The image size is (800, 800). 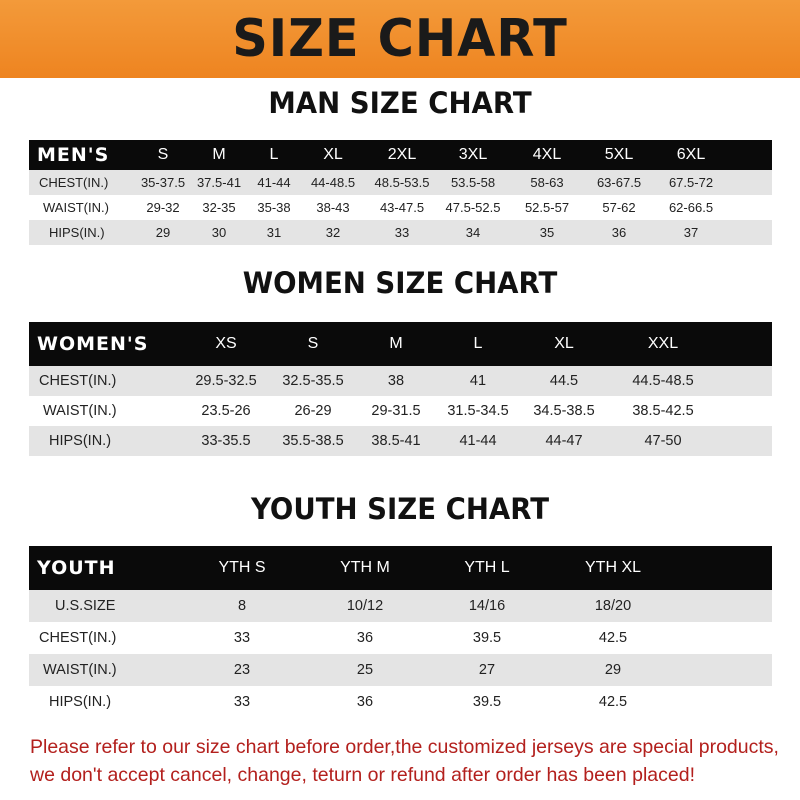 I want to click on table-cell: 44.5-48.5, so click(x=663, y=381).